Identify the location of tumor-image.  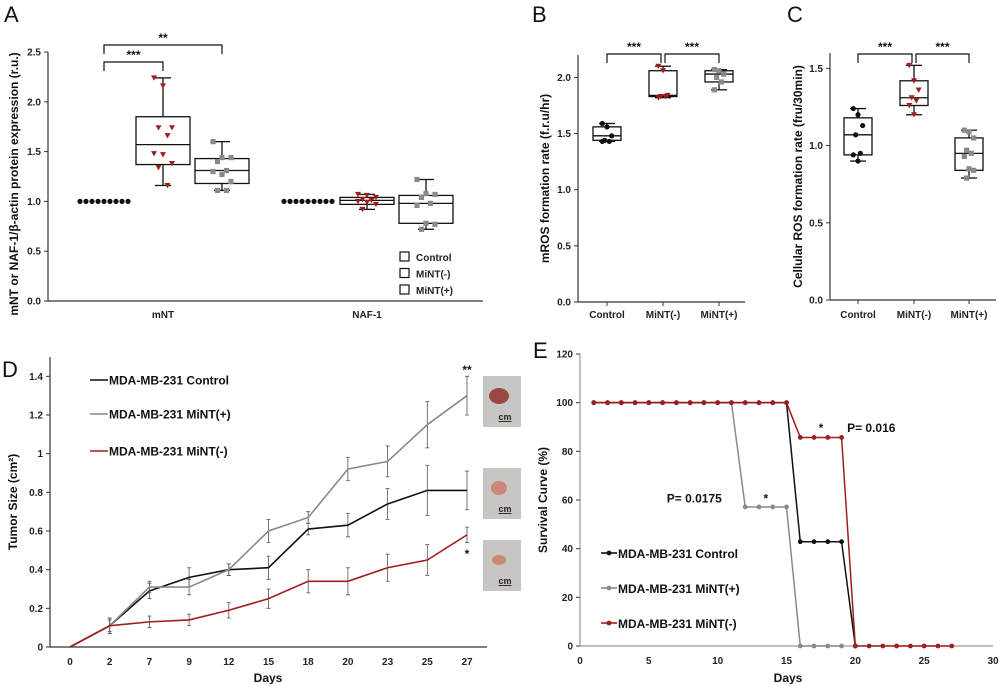
(499, 396).